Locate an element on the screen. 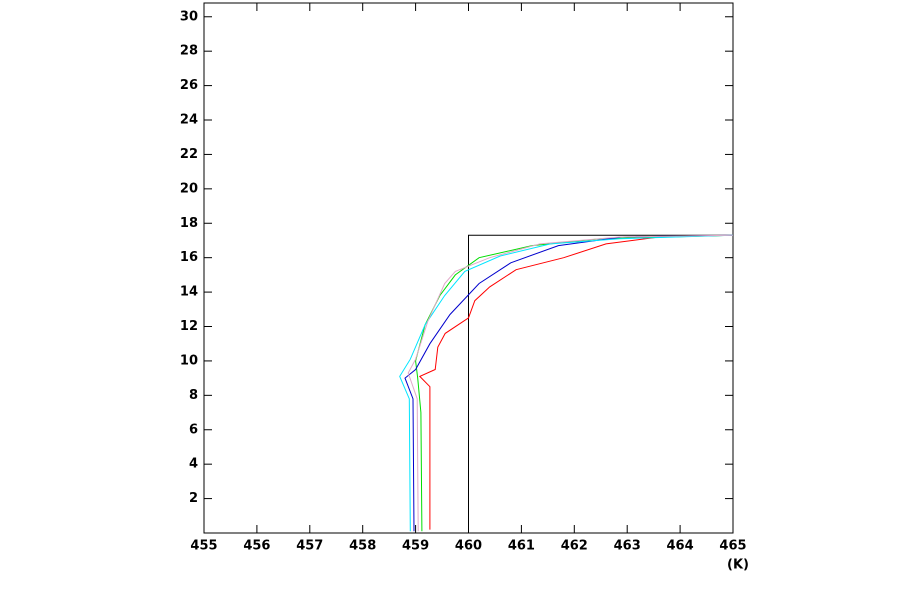 The width and height of the screenshot is (900, 600). y-tick-label: 28 is located at coordinates (189, 51).